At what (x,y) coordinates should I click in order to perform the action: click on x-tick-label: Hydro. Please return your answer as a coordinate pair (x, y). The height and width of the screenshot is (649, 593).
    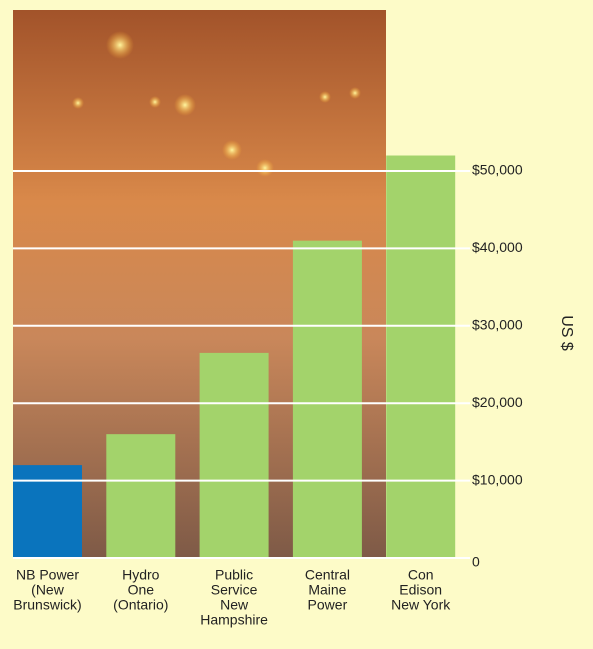
    Looking at the image, I should click on (141, 575).